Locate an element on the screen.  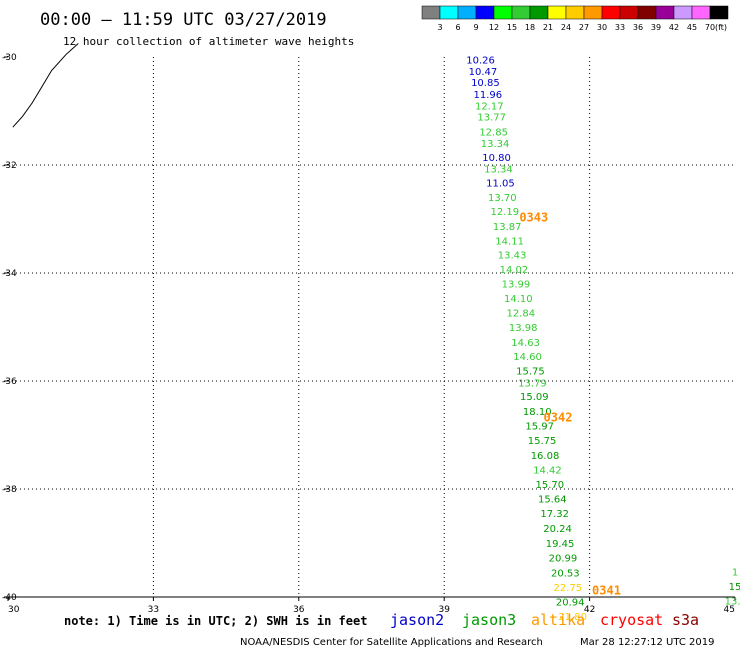
wave-height-label: 12.85 is located at coordinates (493, 132).